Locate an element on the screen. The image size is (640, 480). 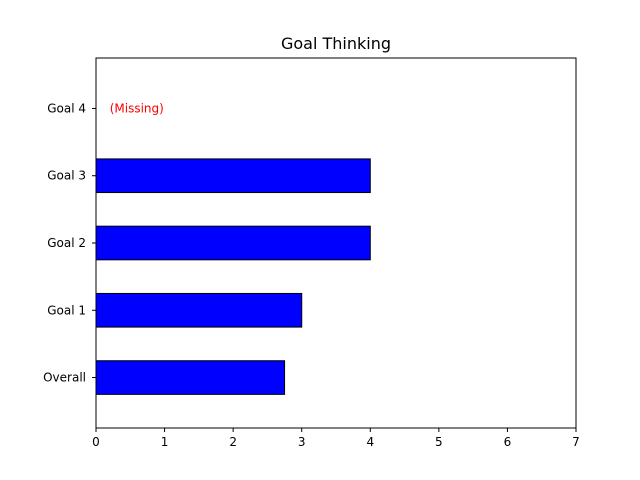
x-tick-label: 0 is located at coordinates (96, 442).